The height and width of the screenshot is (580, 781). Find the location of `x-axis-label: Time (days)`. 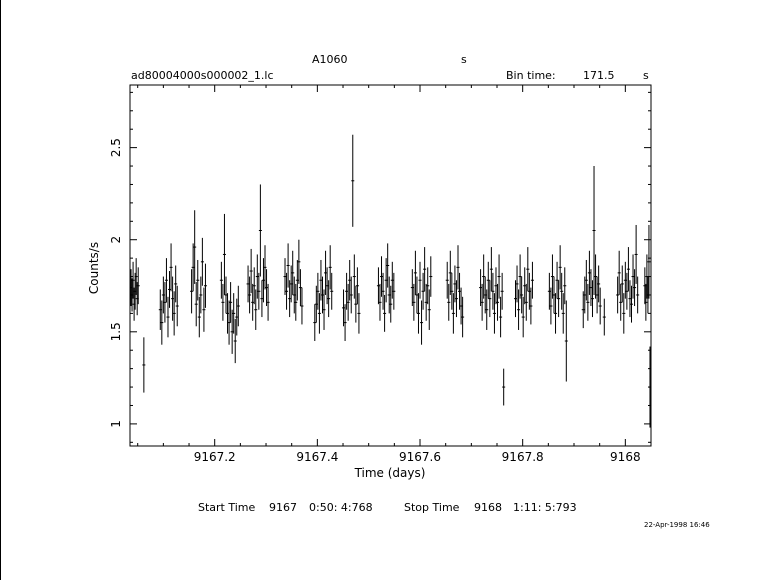

x-axis-label: Time (days) is located at coordinates (390, 473).